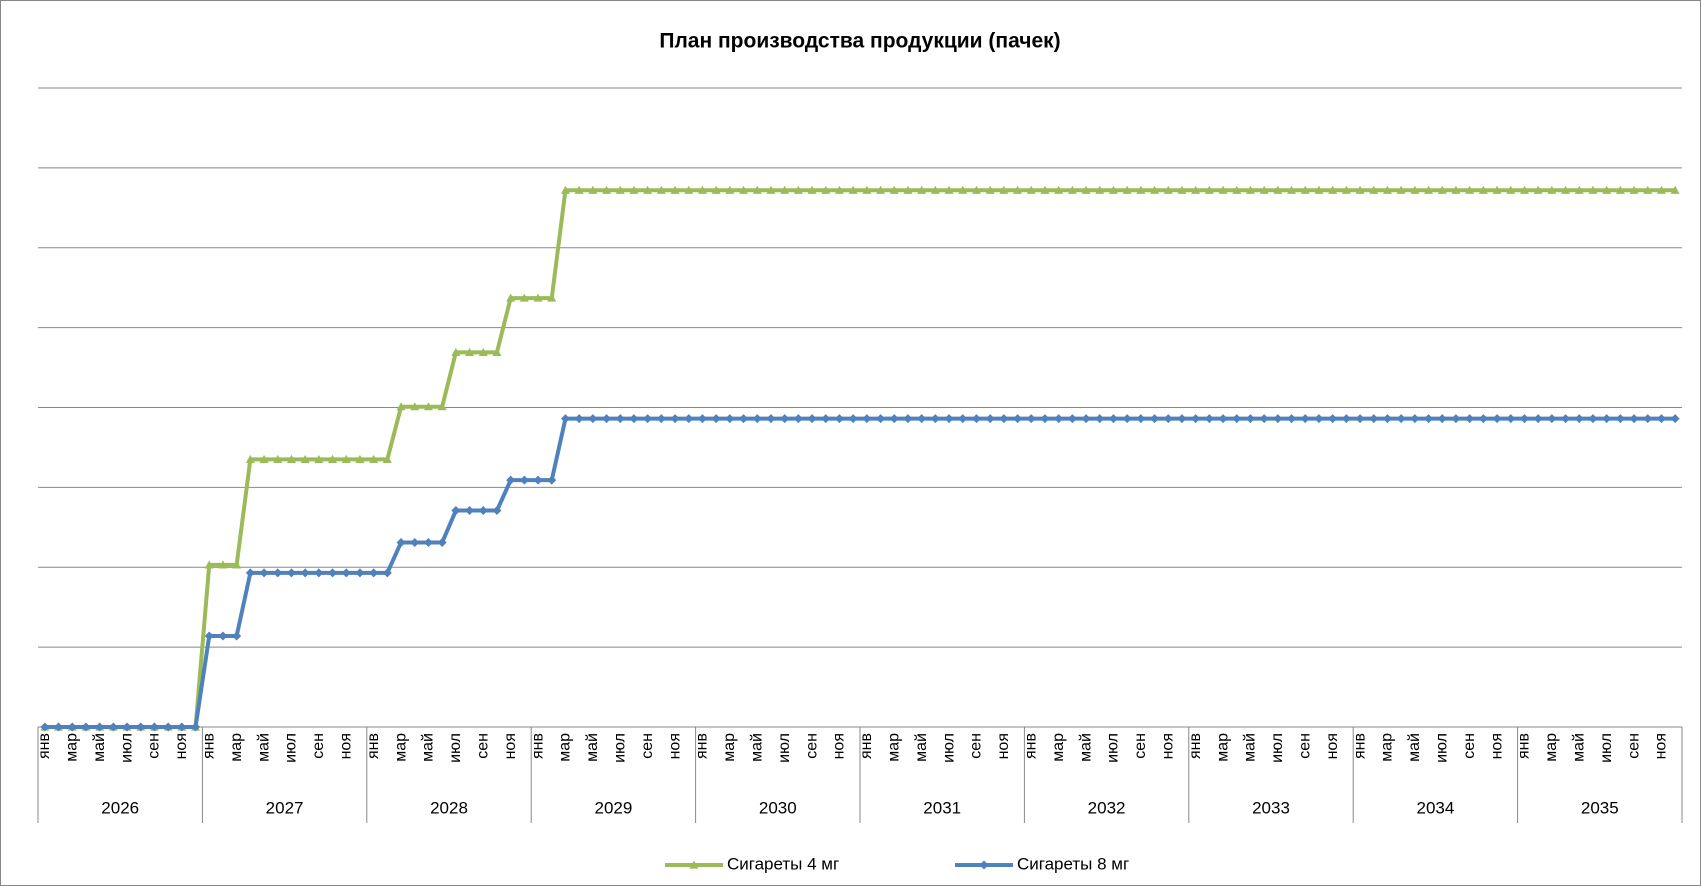 The image size is (1701, 886). I want to click on year-label: 2034, so click(1435, 807).